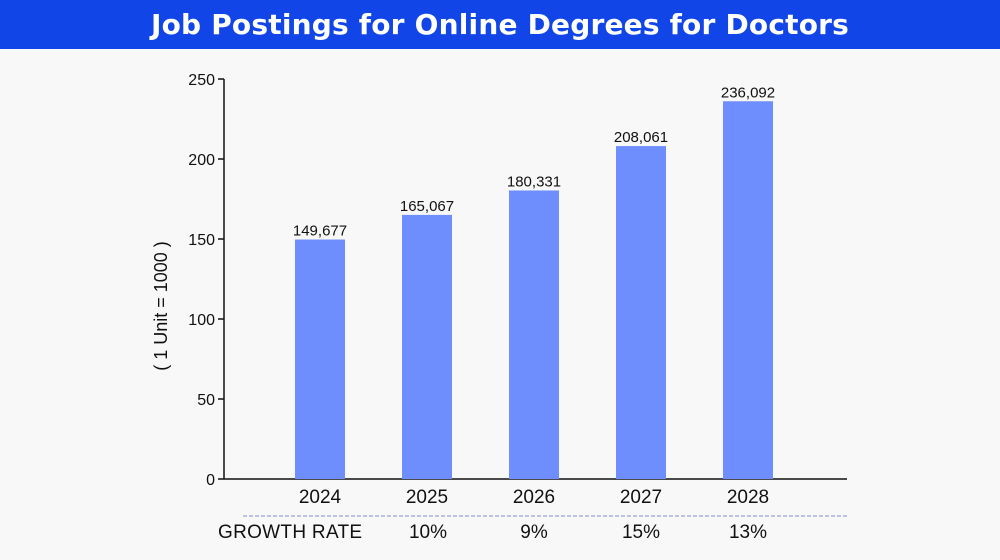 The image size is (1000, 560). I want to click on x-tick-label: 2024, so click(320, 497).